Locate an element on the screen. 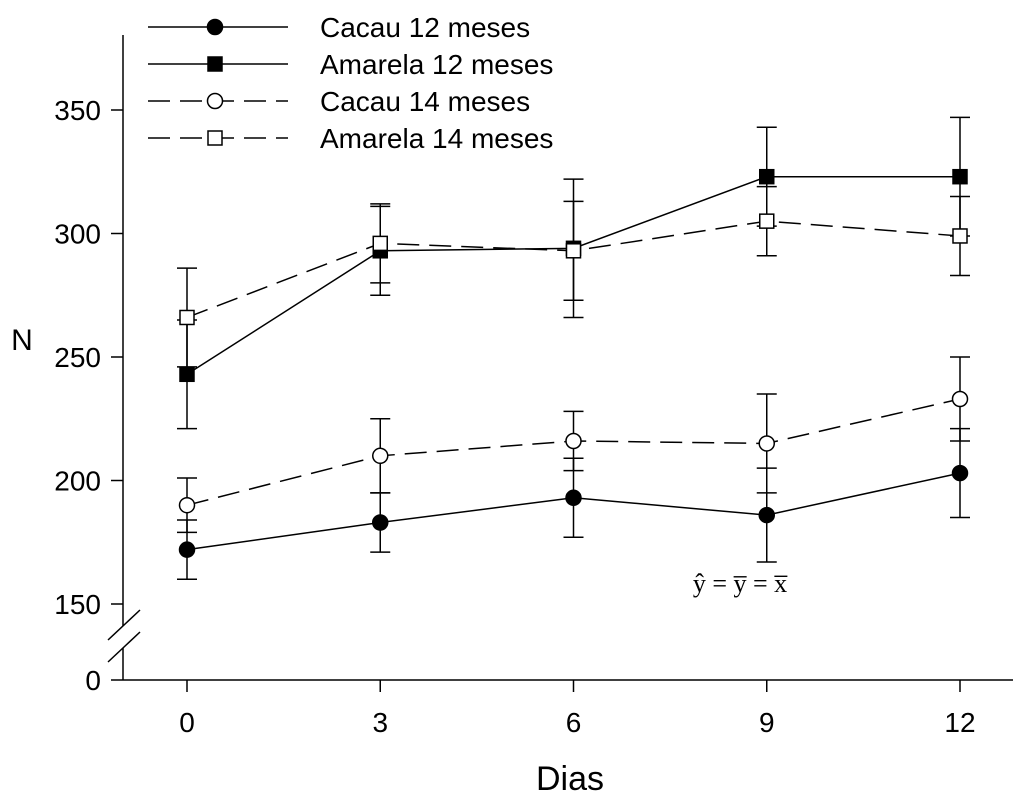  y-tick-label: 0 is located at coordinates (93, 680).